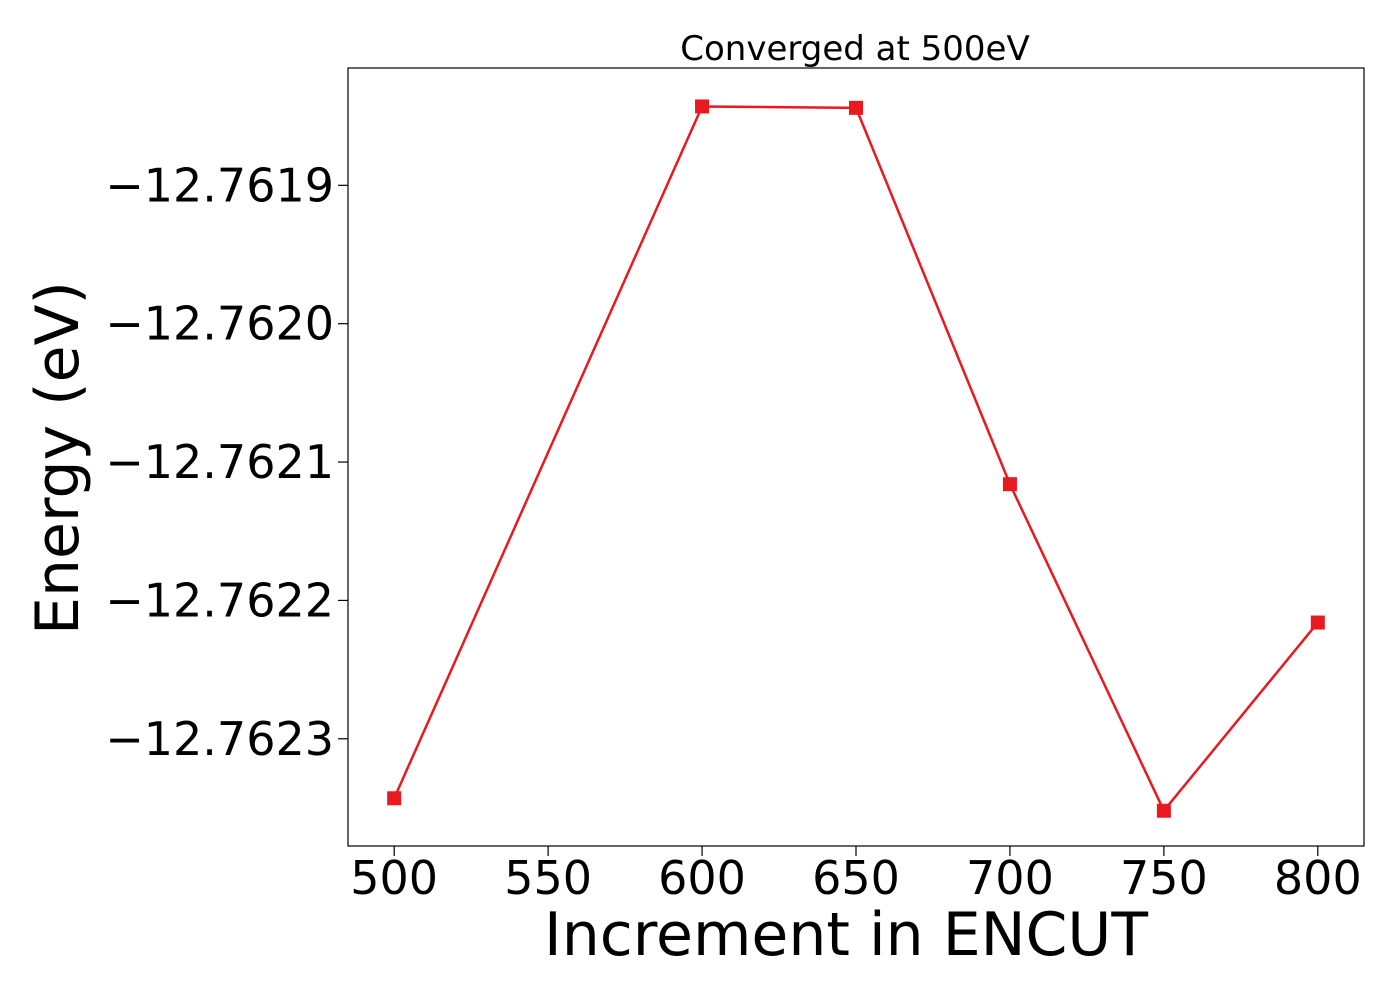 This screenshot has width=1400, height=1000. What do you see at coordinates (702, 878) in the screenshot?
I see `x-tick-label: 600` at bounding box center [702, 878].